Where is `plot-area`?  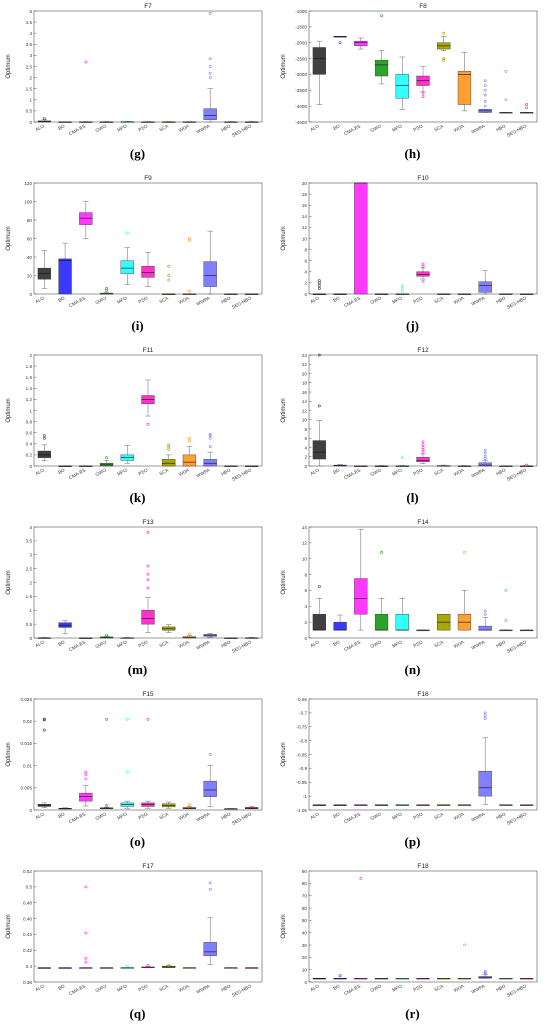
plot-area is located at coordinates (423, 926).